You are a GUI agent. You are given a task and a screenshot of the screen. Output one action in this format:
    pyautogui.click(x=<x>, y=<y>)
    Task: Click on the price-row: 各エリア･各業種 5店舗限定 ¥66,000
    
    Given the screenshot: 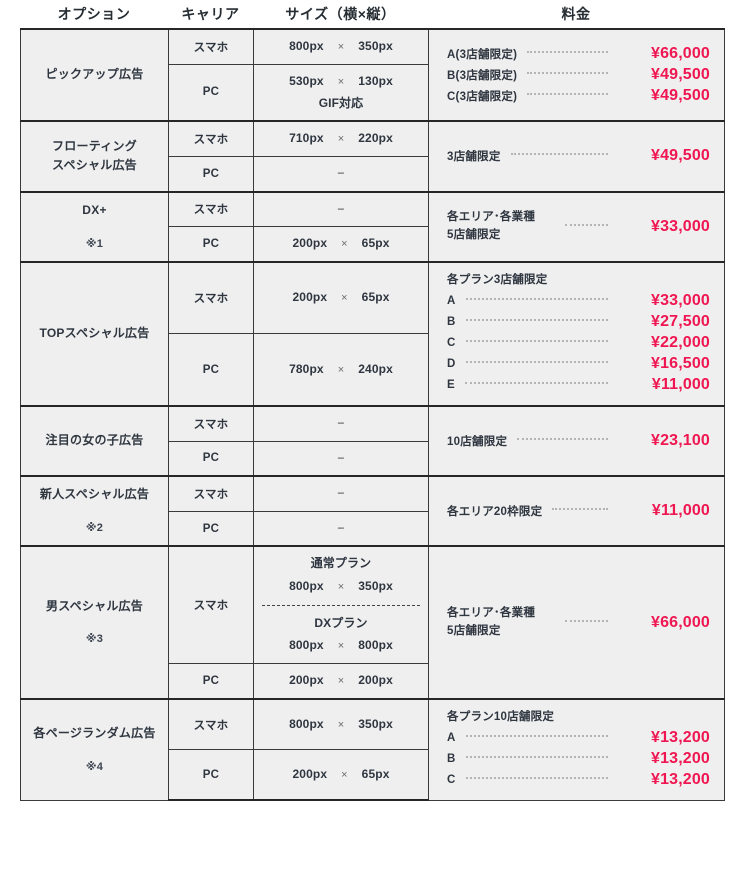 What is the action you would take?
    pyautogui.click(x=578, y=623)
    